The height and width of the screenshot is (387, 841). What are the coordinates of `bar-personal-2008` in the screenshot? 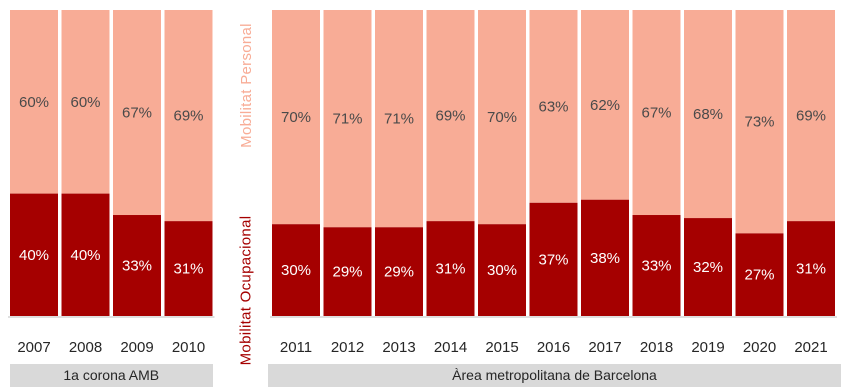 It's located at (85, 102).